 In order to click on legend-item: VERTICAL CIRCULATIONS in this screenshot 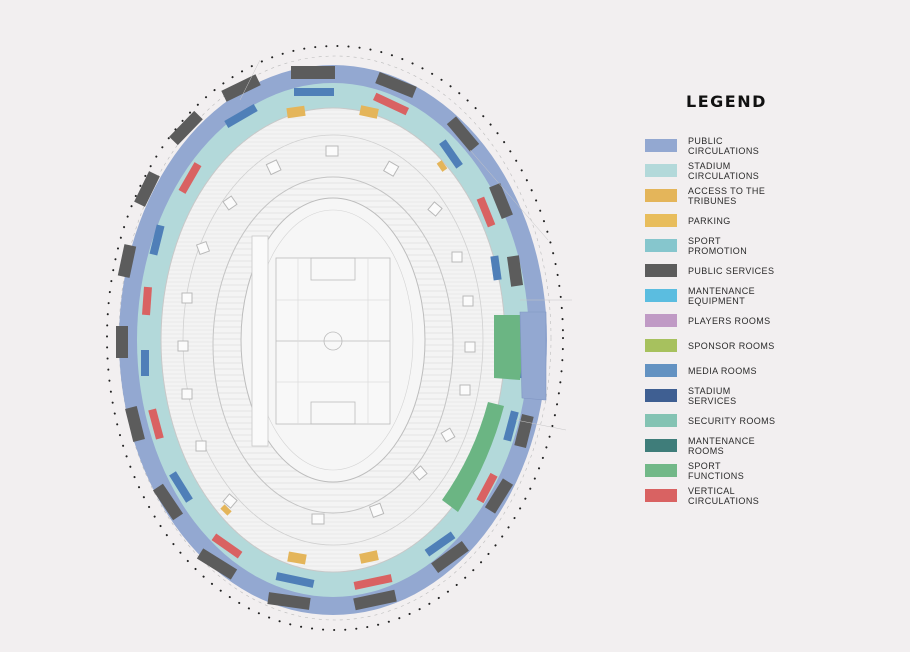, I will do `click(765, 495)`.